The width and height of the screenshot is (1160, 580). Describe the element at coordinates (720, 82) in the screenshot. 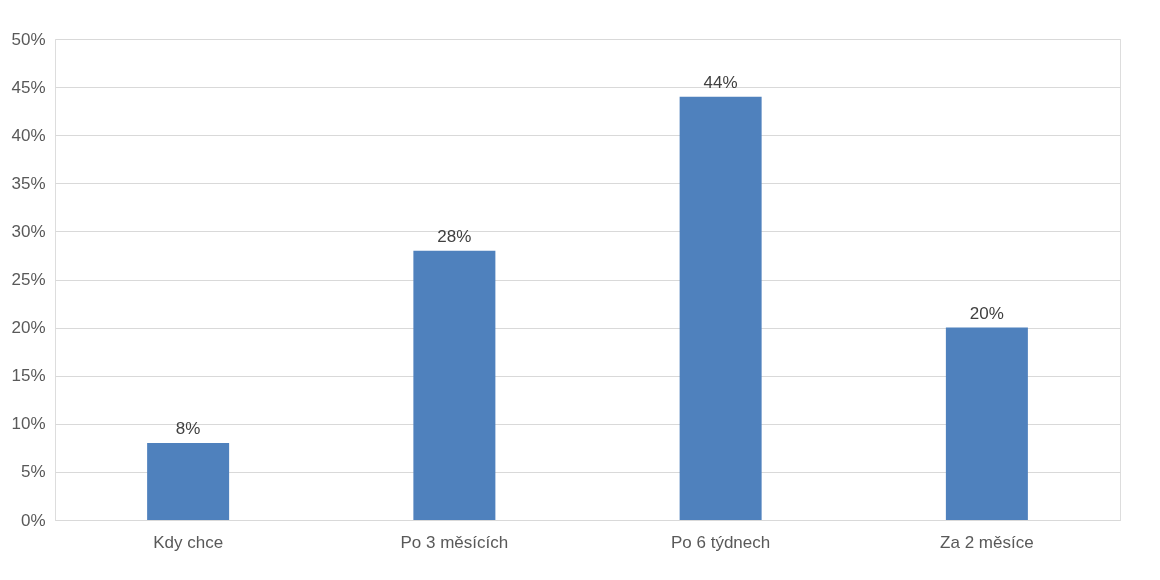

I see `data-label: 44%` at that location.